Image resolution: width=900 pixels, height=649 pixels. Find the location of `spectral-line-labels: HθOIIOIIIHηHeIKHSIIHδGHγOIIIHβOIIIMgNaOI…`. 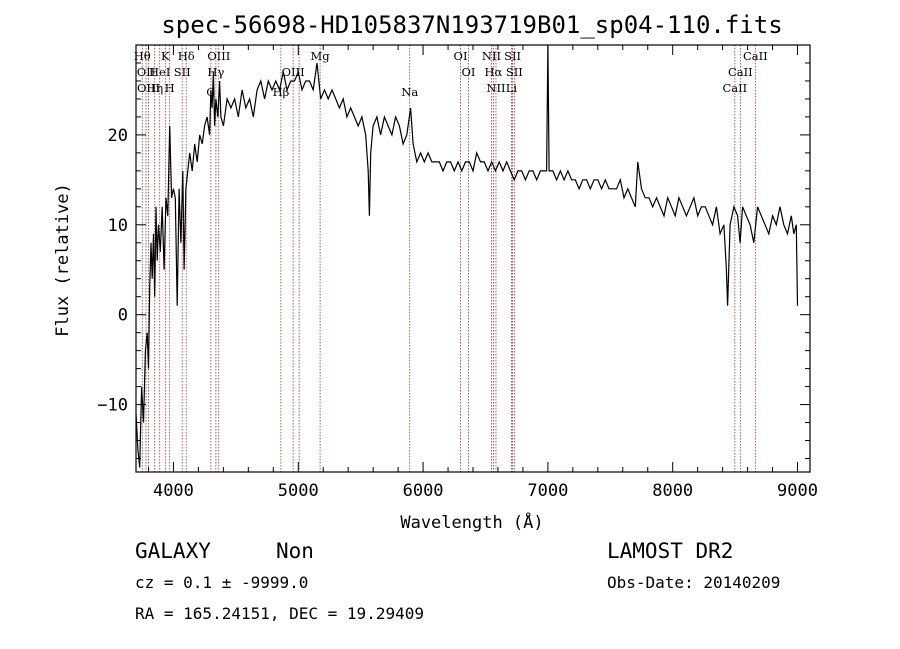

spectral-line-labels: HθOIIOIIIHηHeIKHSIIHδGHγOIIIHβOIIIMgNaOI… is located at coordinates (451, 74).